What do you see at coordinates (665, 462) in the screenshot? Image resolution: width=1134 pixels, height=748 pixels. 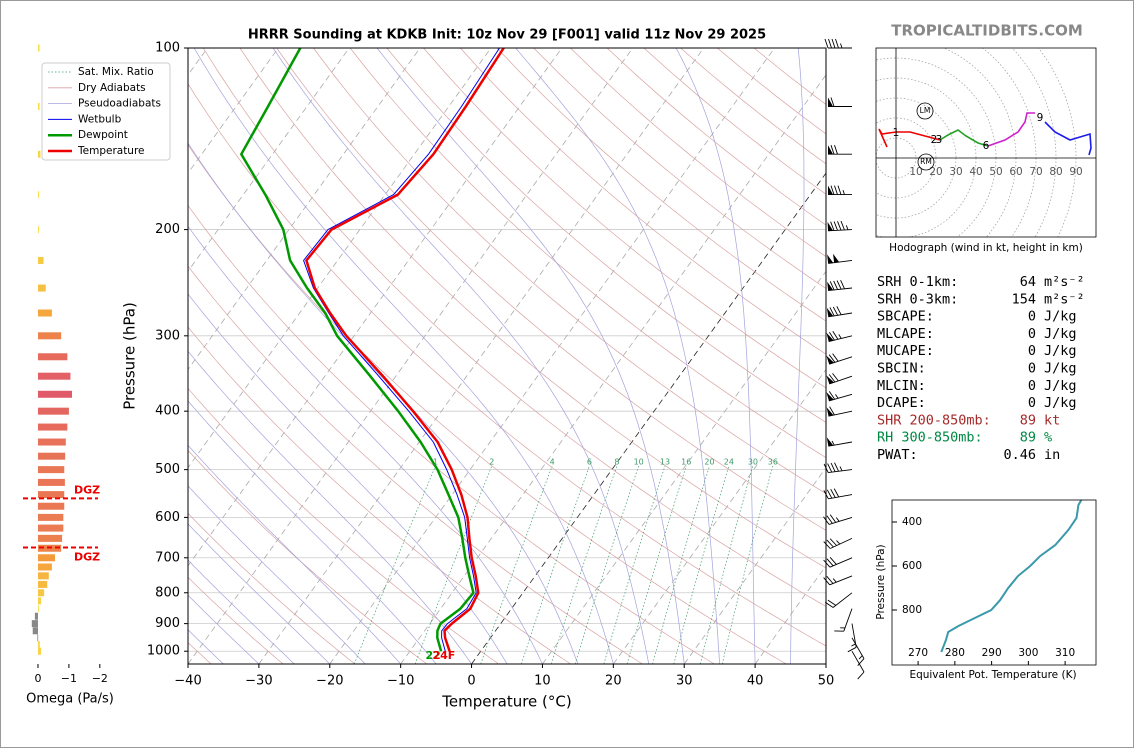 I see `mixing-ratio-label: 13` at bounding box center [665, 462].